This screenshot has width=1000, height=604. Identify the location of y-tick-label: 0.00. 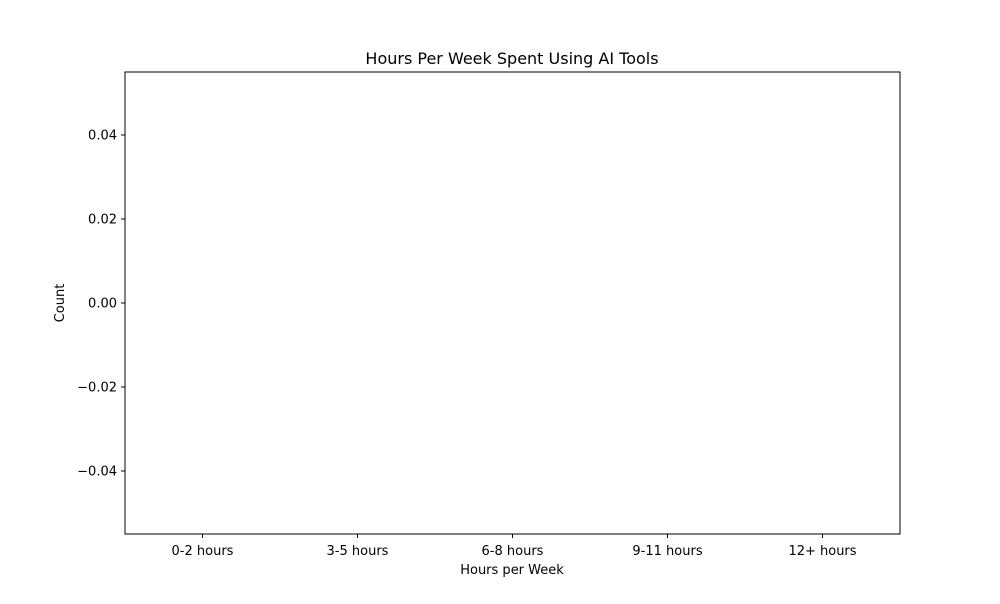
(102, 304).